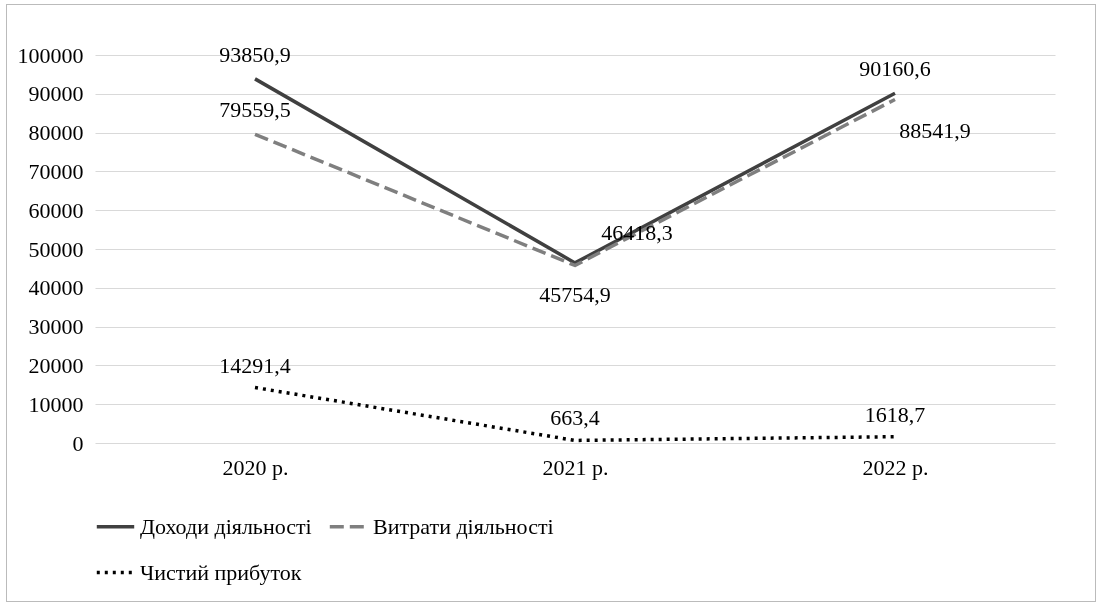  What do you see at coordinates (56, 94) in the screenshot?
I see `y-tick-label: 90000` at bounding box center [56, 94].